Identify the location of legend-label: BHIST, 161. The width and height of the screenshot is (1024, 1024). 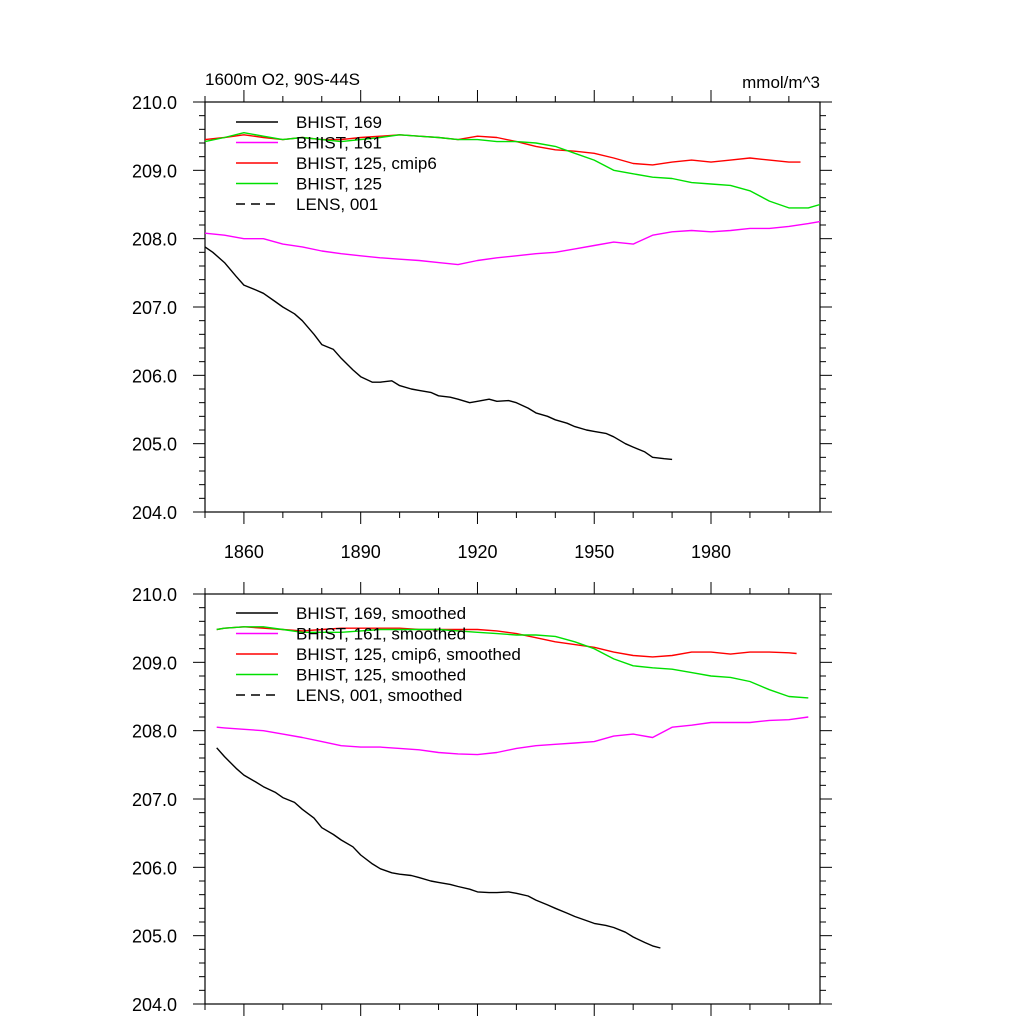
(339, 143).